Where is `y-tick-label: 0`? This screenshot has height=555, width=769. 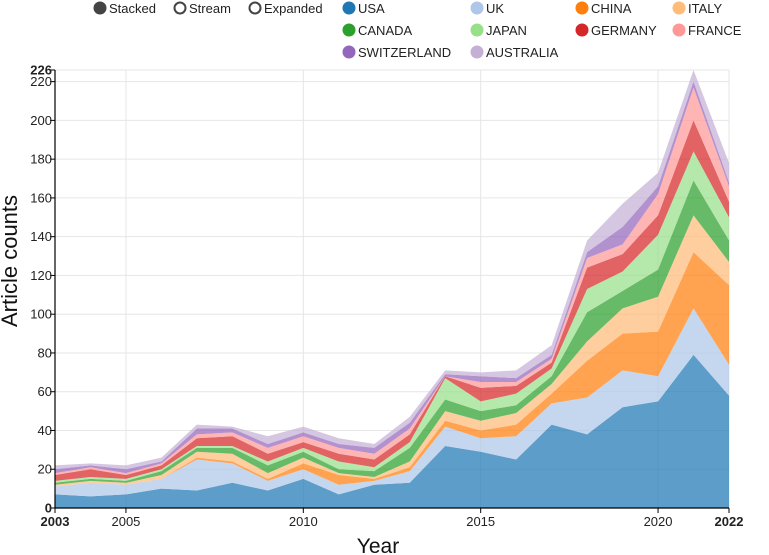
y-tick-label: 0 is located at coordinates (48, 508).